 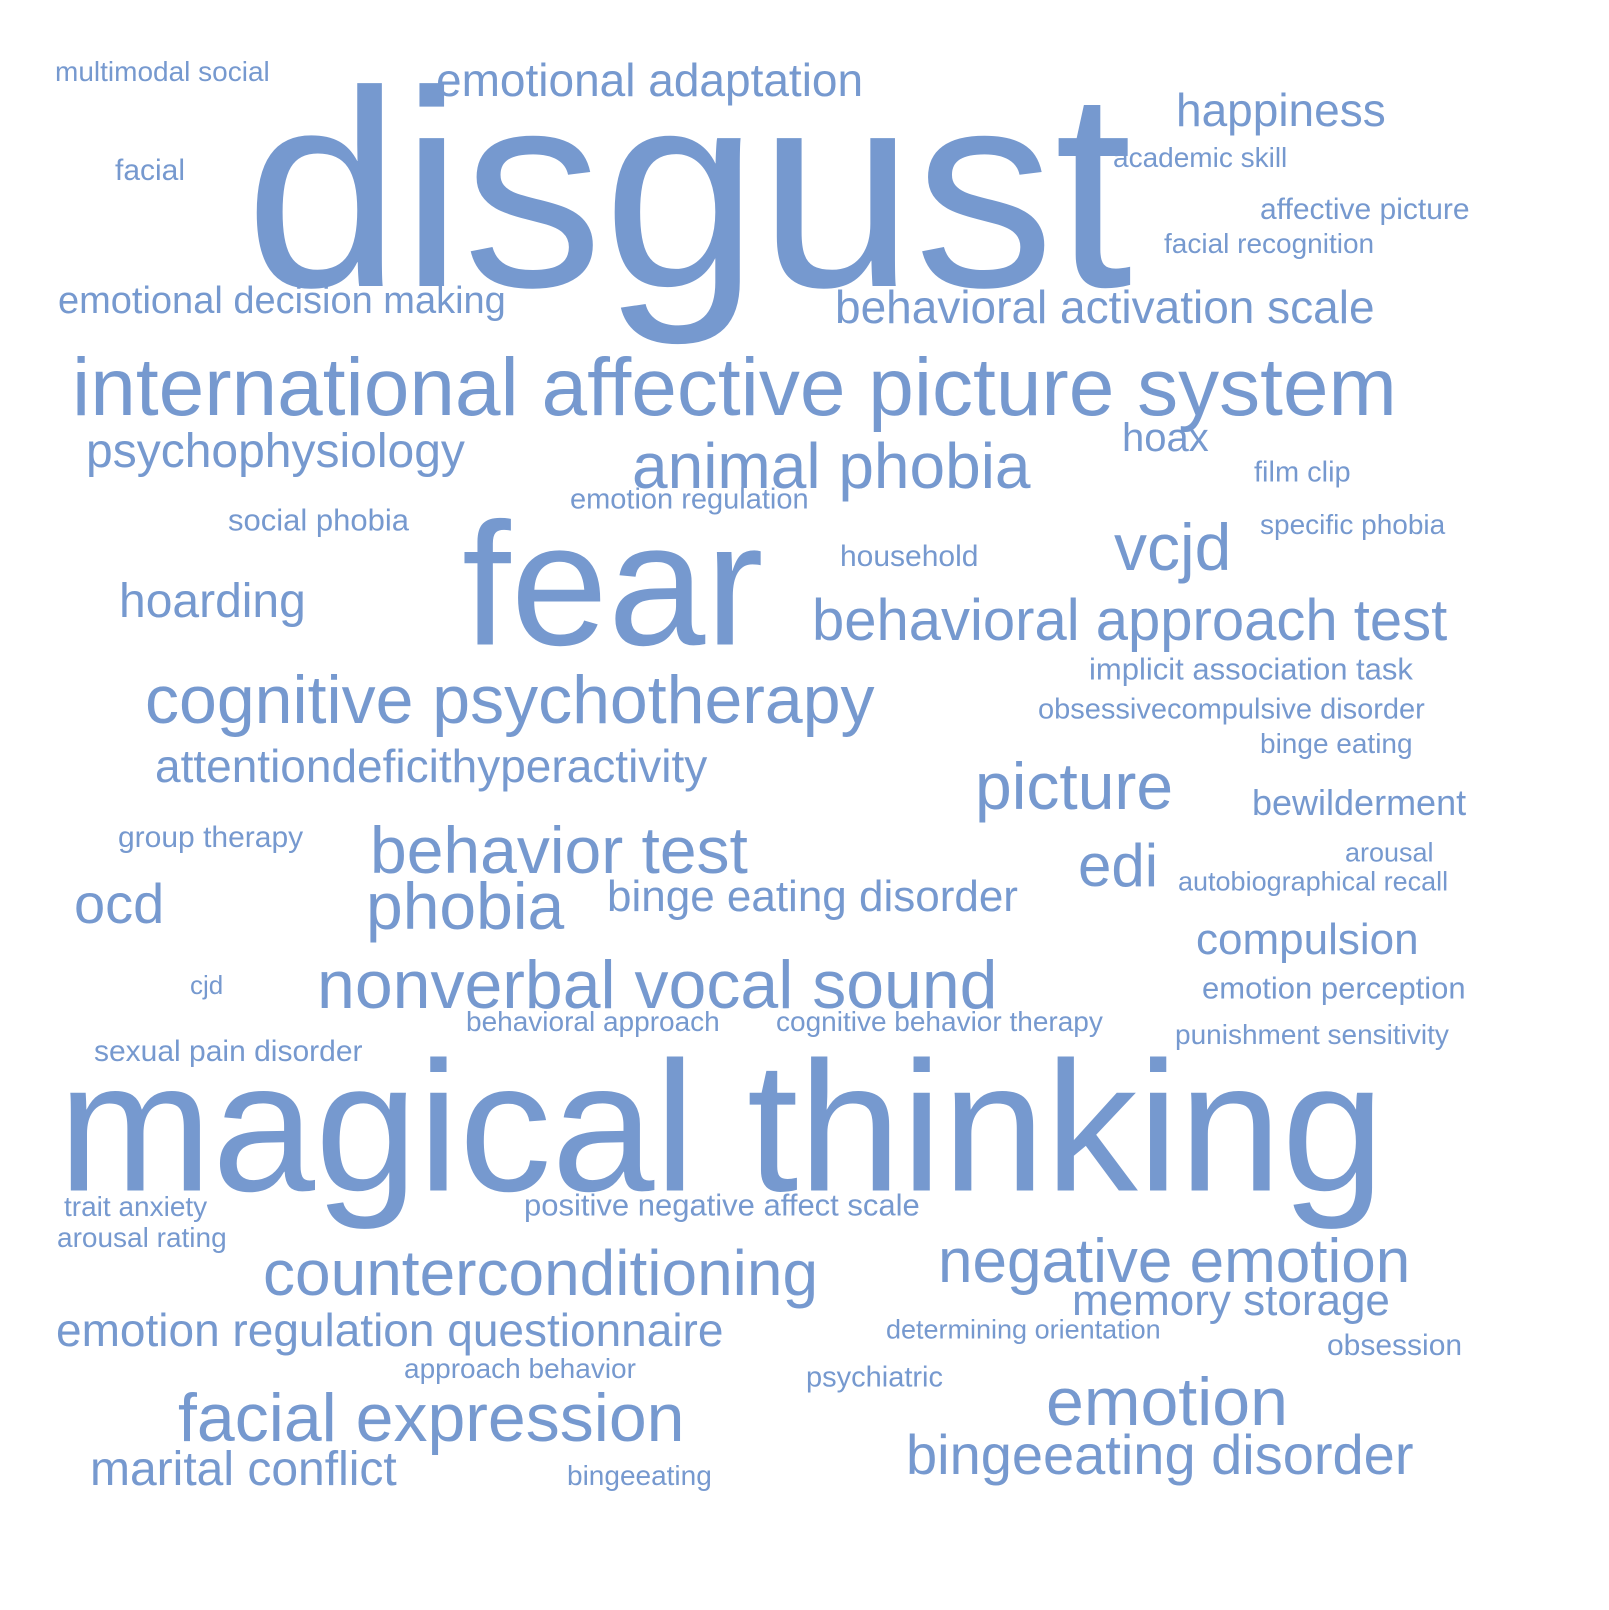 What do you see at coordinates (1313, 881) in the screenshot?
I see `word-autobiographical-recall: autobiographical recall` at bounding box center [1313, 881].